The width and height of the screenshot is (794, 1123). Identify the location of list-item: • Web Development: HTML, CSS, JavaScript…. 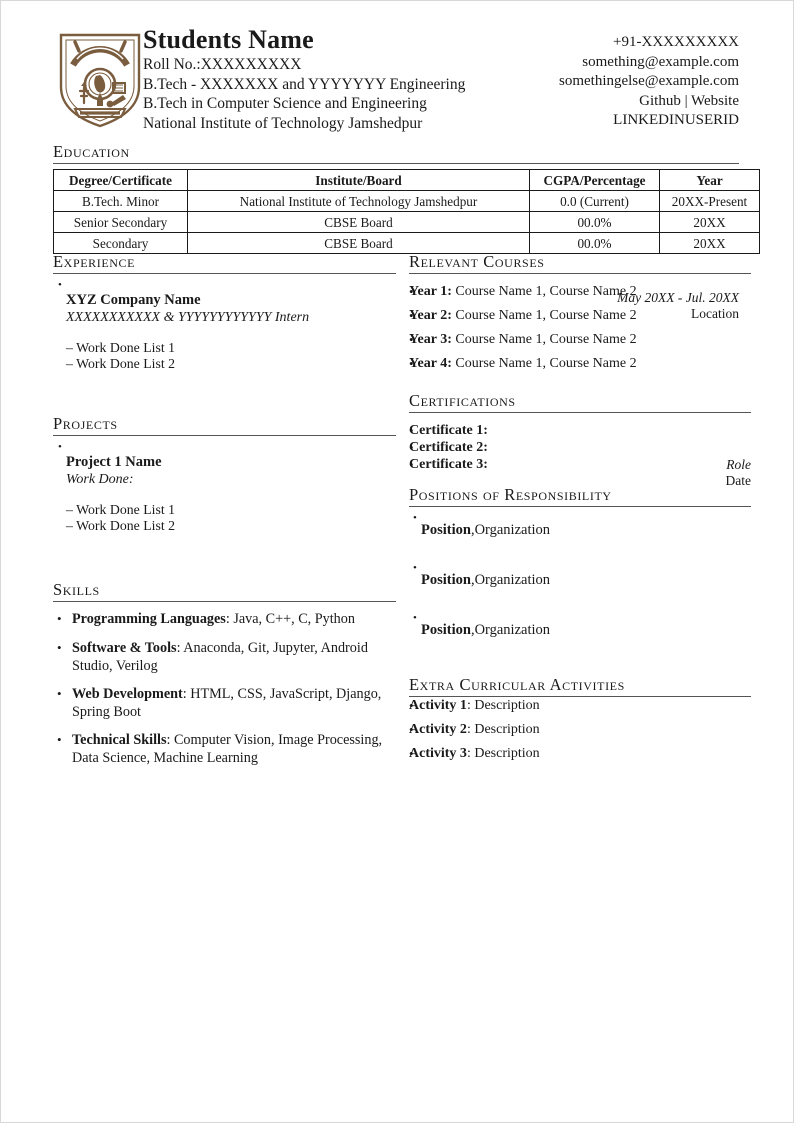
(226, 703).